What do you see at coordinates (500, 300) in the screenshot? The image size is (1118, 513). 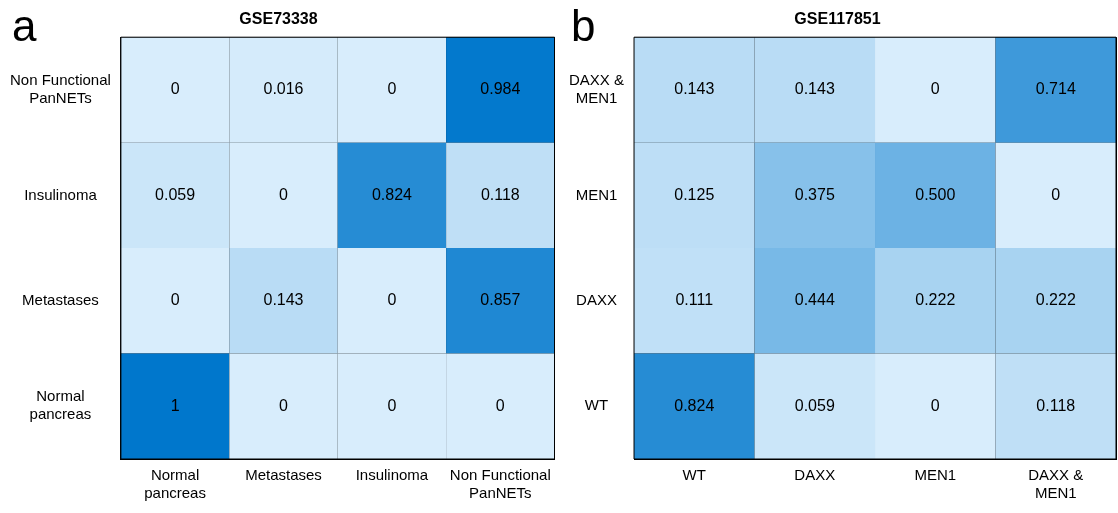 I see `data-label: 0.857` at bounding box center [500, 300].